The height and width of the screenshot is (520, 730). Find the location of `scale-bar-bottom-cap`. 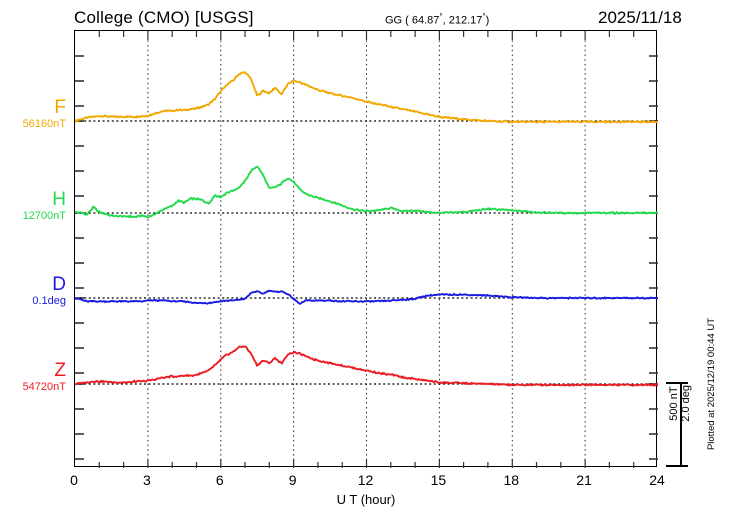

scale-bar-bottom-cap is located at coordinates (677, 466).